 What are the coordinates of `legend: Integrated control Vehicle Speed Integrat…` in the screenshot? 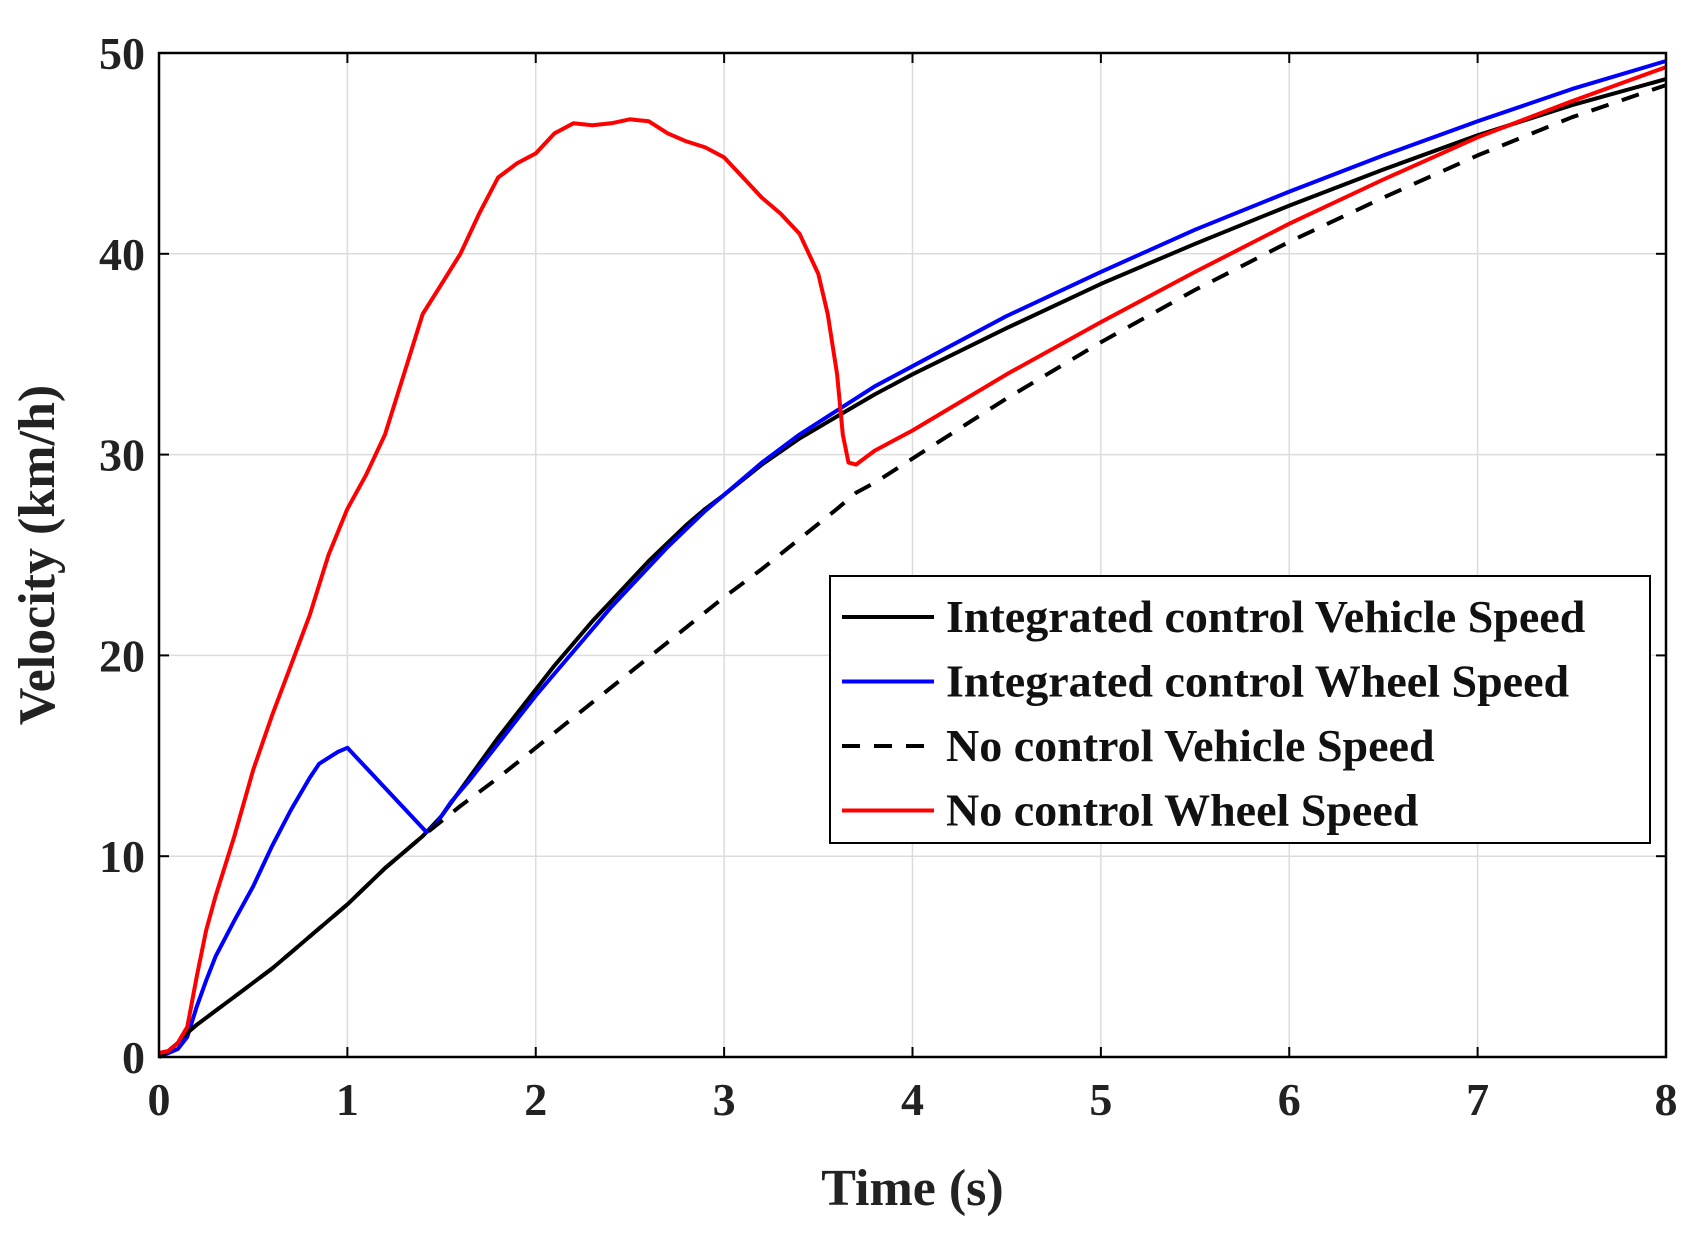 It's located at (1240, 709).